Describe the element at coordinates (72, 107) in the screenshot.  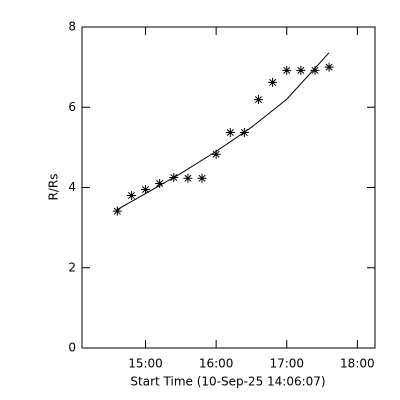
I see `y-tick-label: 6` at that location.